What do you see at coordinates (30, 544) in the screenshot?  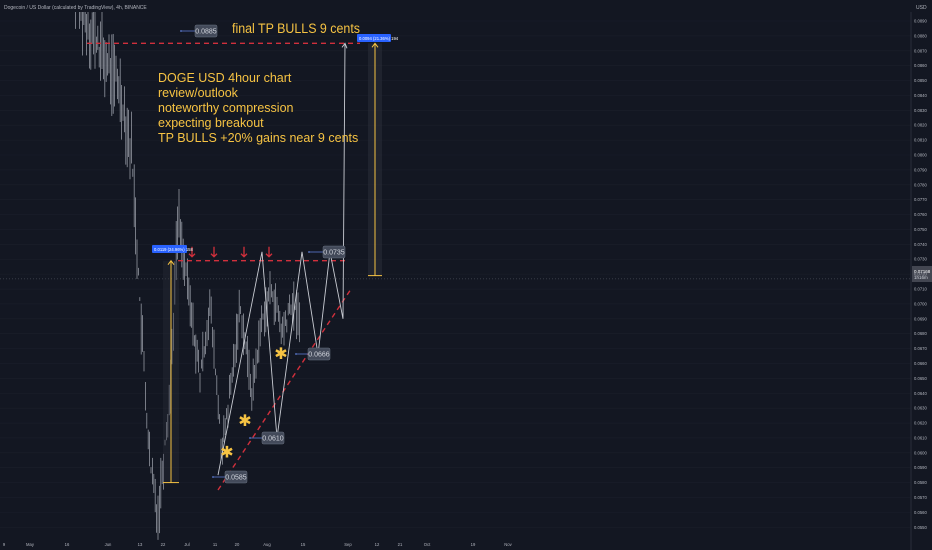 I see `x-tick-label: May` at bounding box center [30, 544].